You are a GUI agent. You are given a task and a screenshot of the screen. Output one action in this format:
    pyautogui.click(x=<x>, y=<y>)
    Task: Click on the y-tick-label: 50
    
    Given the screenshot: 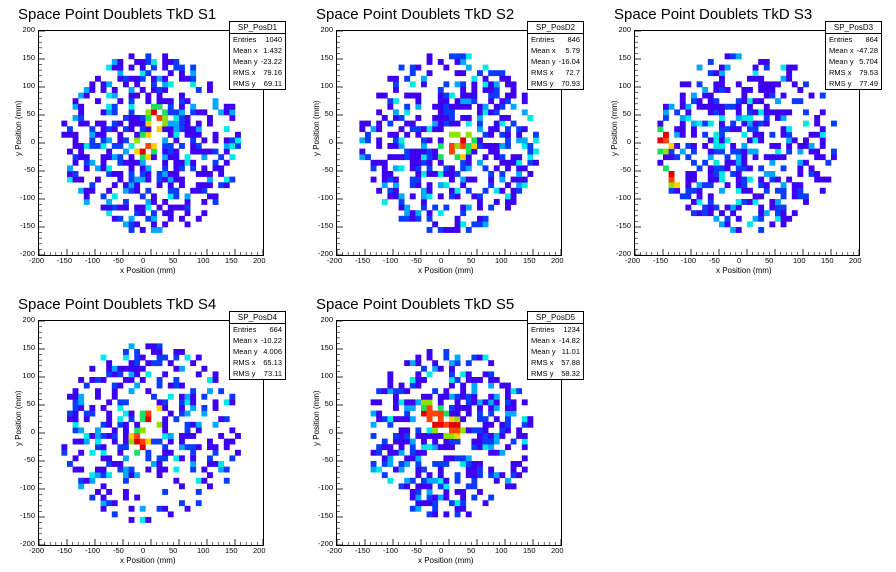 What is the action you would take?
    pyautogui.click(x=626, y=113)
    